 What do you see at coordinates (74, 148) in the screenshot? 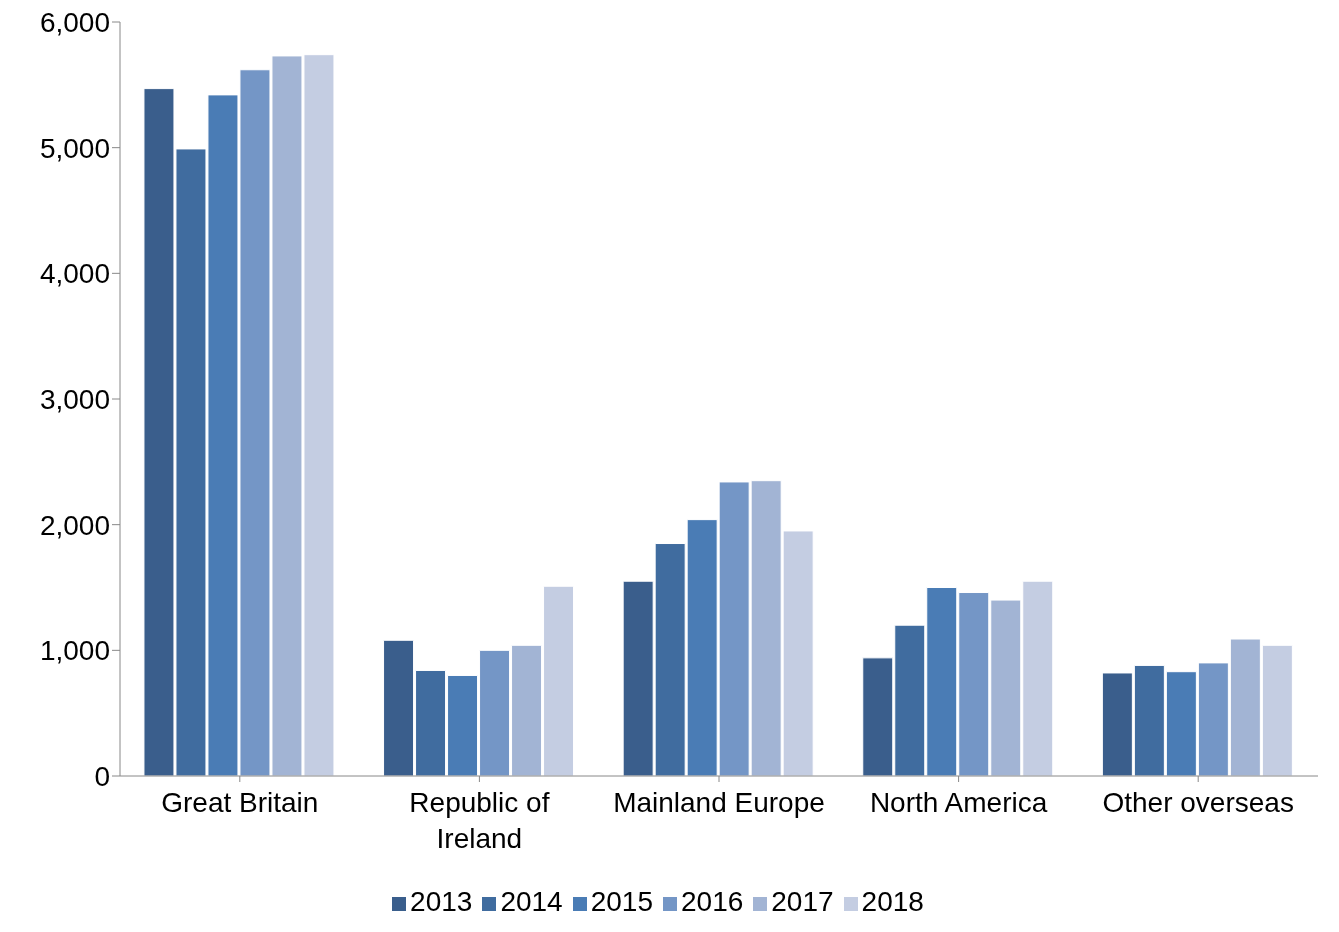
I see `y-tick-label: 5,000` at bounding box center [74, 148].